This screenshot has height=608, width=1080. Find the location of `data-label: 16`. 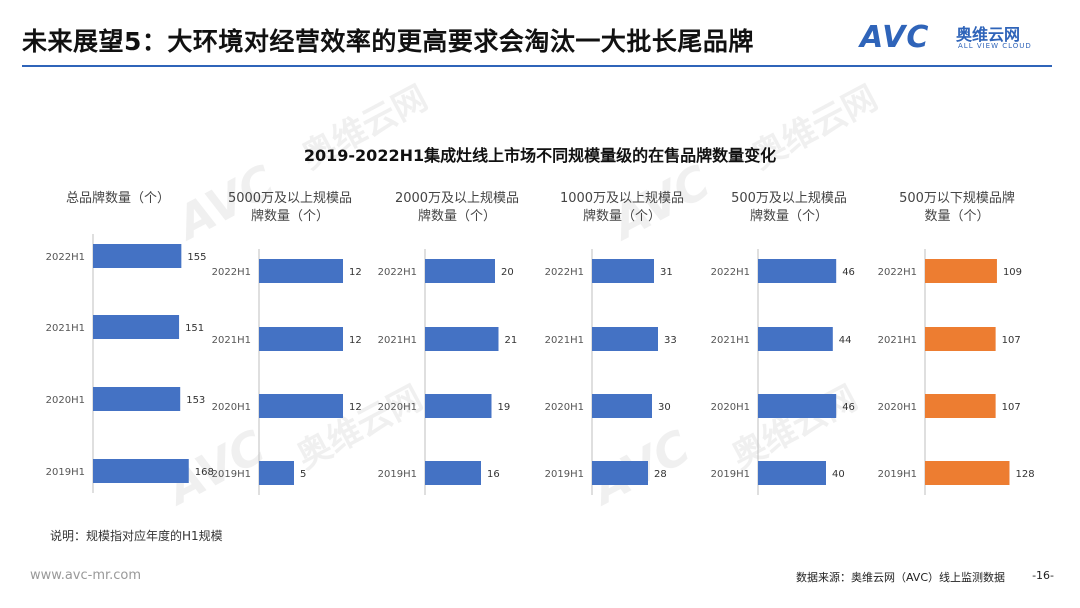

data-label: 16 is located at coordinates (493, 474).